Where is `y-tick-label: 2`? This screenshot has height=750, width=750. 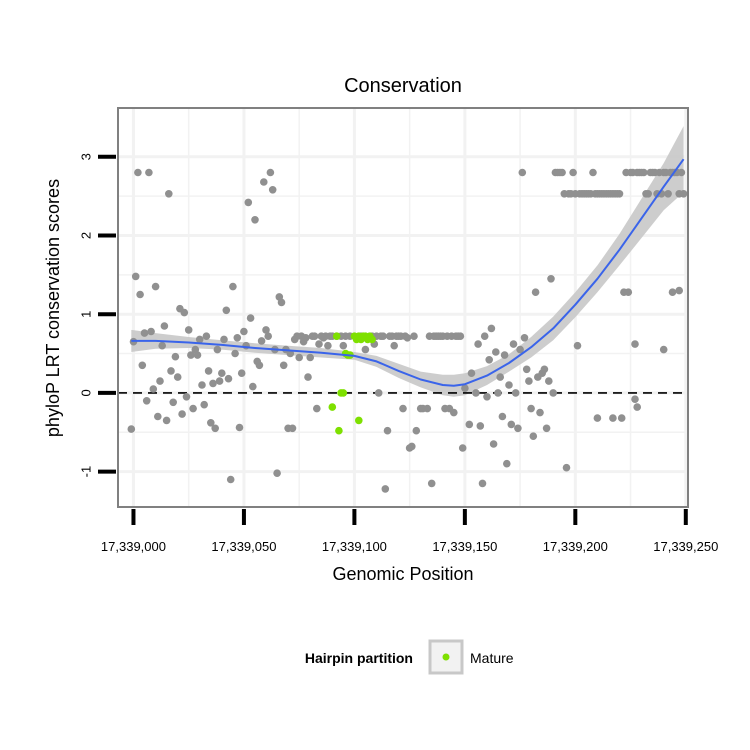 y-tick-label: 2 is located at coordinates (85, 235).